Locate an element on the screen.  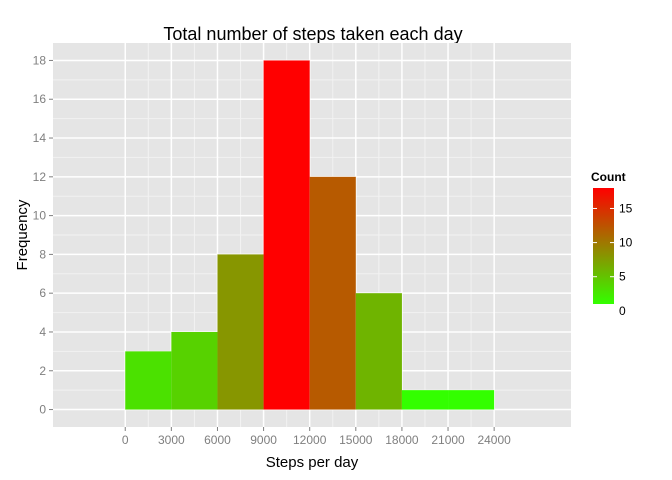
x-tick-label: 15000 is located at coordinates (356, 440).